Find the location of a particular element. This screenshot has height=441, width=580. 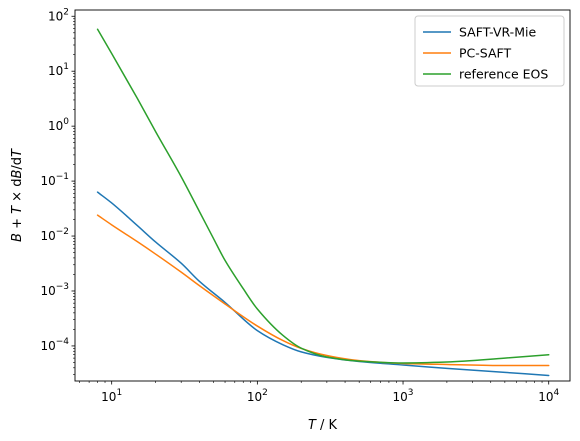

tick-label-exponent: 3 is located at coordinates (411, 393).